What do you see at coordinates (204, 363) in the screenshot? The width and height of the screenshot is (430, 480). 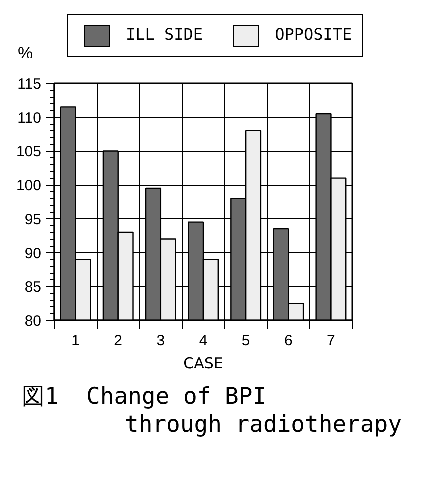 I see `x-axis-title: CASE` at bounding box center [204, 363].